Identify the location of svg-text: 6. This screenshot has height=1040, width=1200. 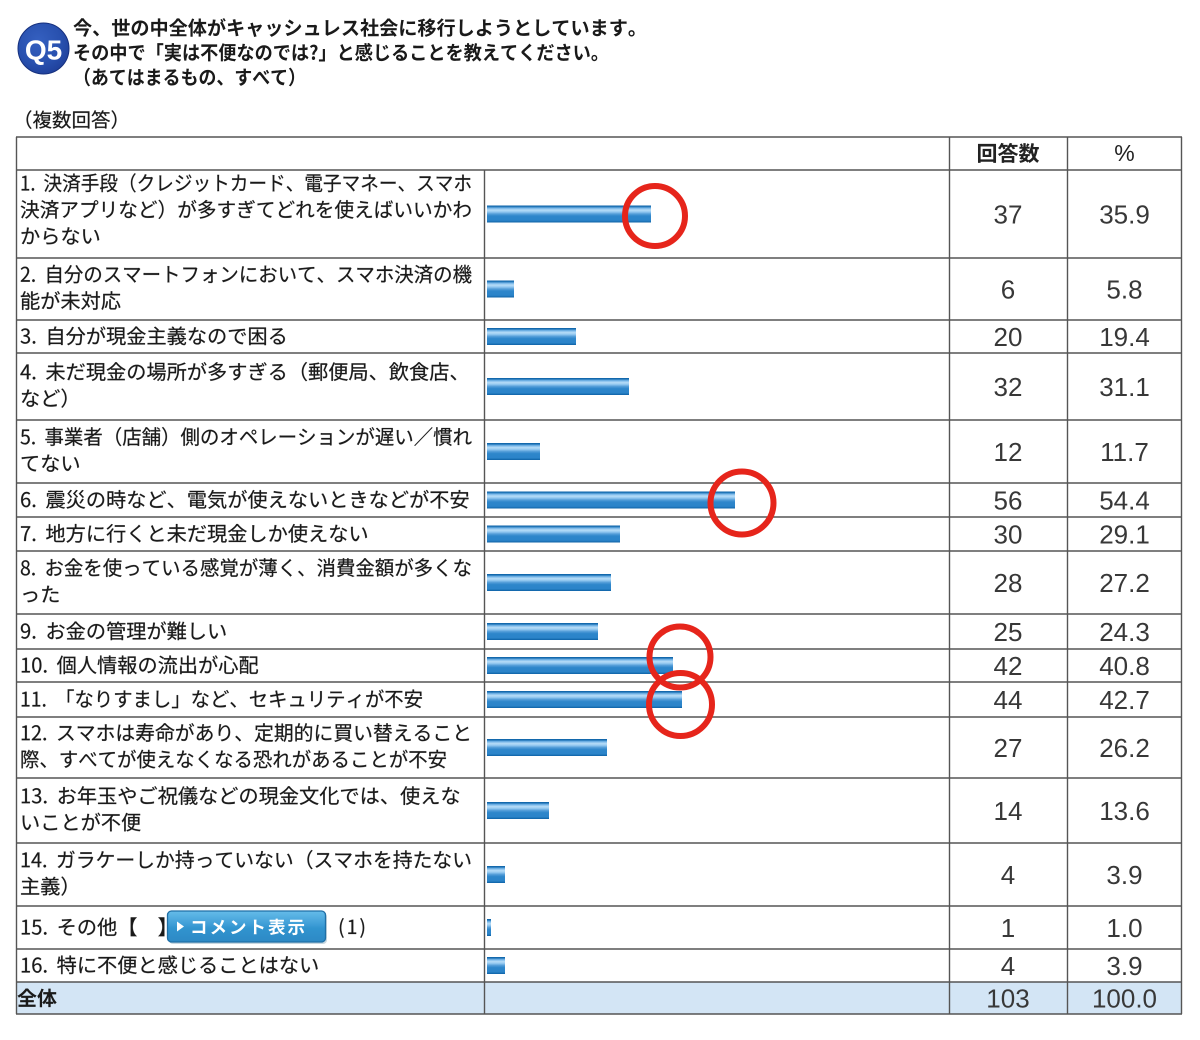
(1008, 289).